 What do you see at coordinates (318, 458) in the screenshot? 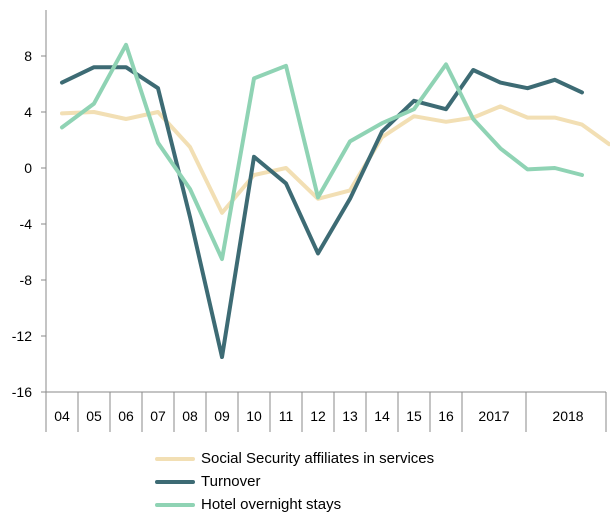
I see `legend-label-social-security: Social Security affiliates in services` at bounding box center [318, 458].